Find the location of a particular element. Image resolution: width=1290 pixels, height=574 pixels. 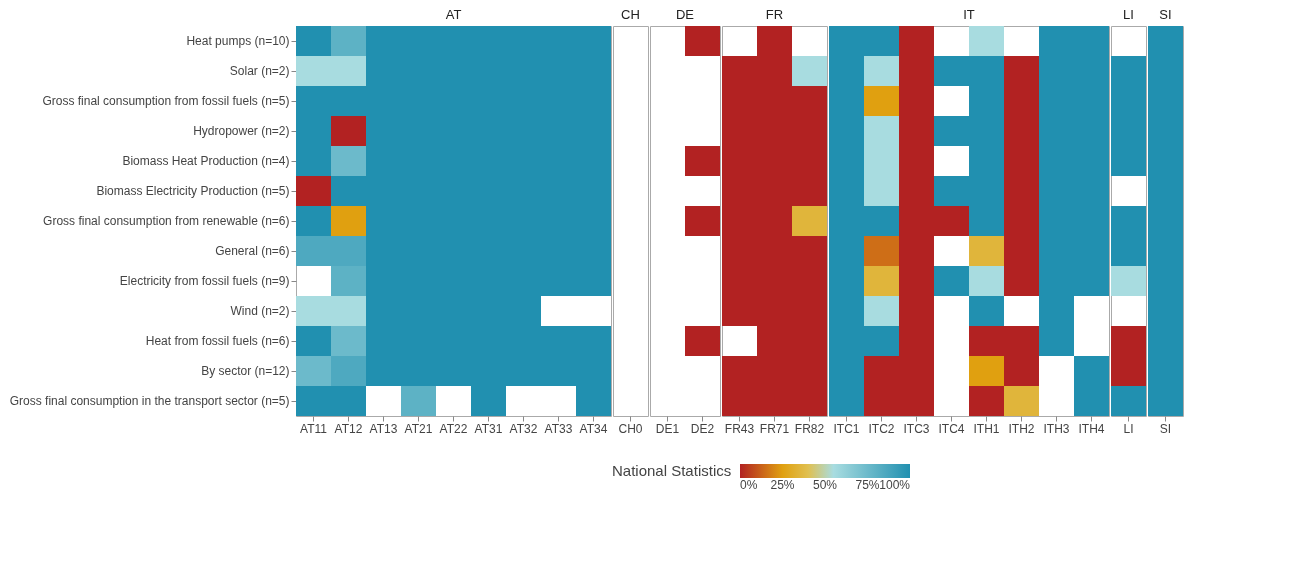

y-tick-label: Gross final consumption in the transport sector (n=5) is located at coordinates (149, 401).